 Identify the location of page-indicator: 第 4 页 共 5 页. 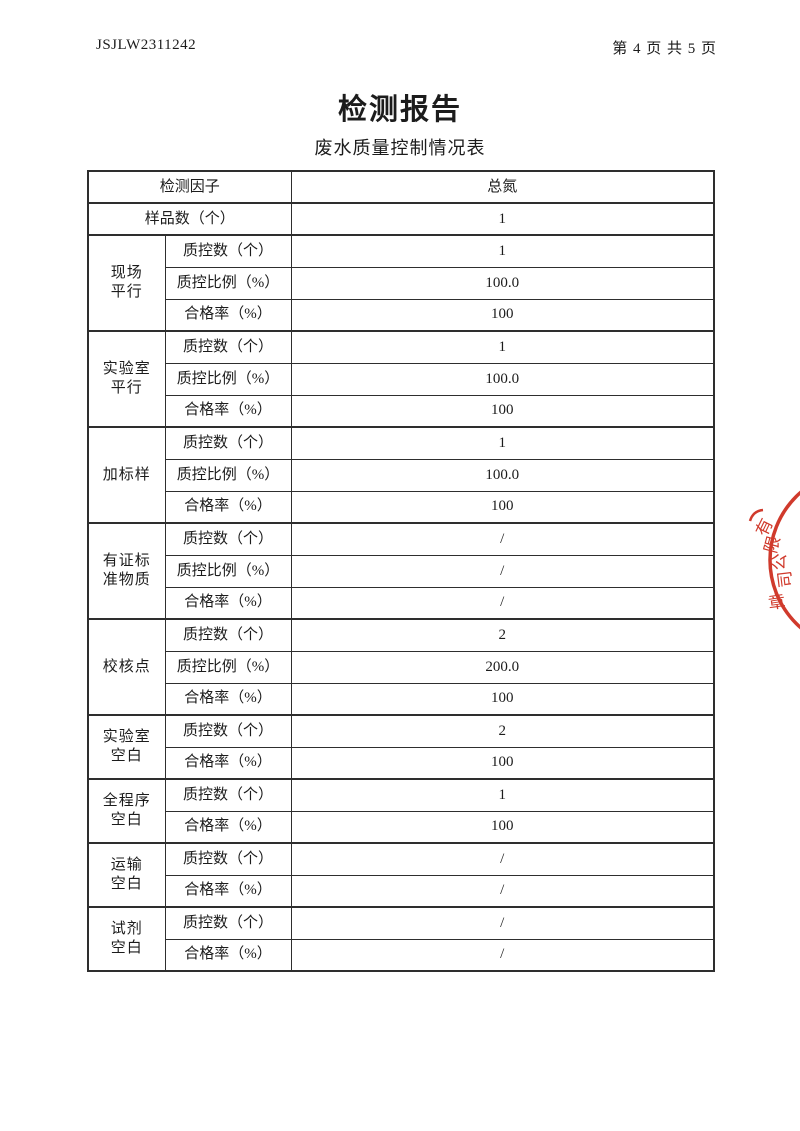
(664, 49).